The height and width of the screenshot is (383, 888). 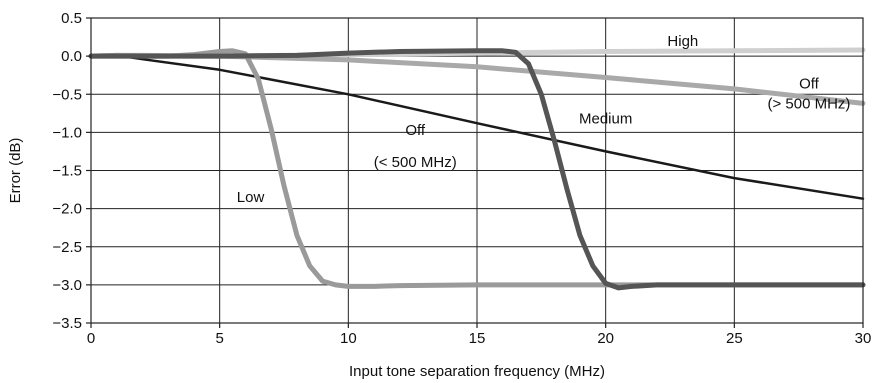 I want to click on x-tick-label: 5, so click(x=219, y=338).